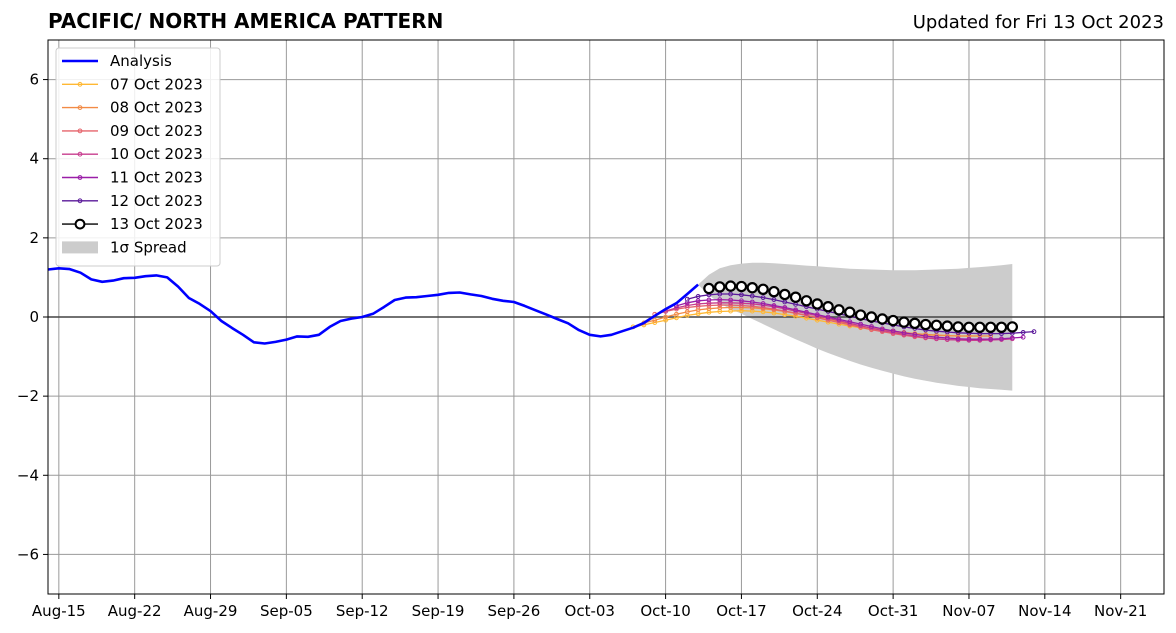 The height and width of the screenshot is (633, 1176). What do you see at coordinates (665, 611) in the screenshot?
I see `x-tick-label: Oct-10` at bounding box center [665, 611].